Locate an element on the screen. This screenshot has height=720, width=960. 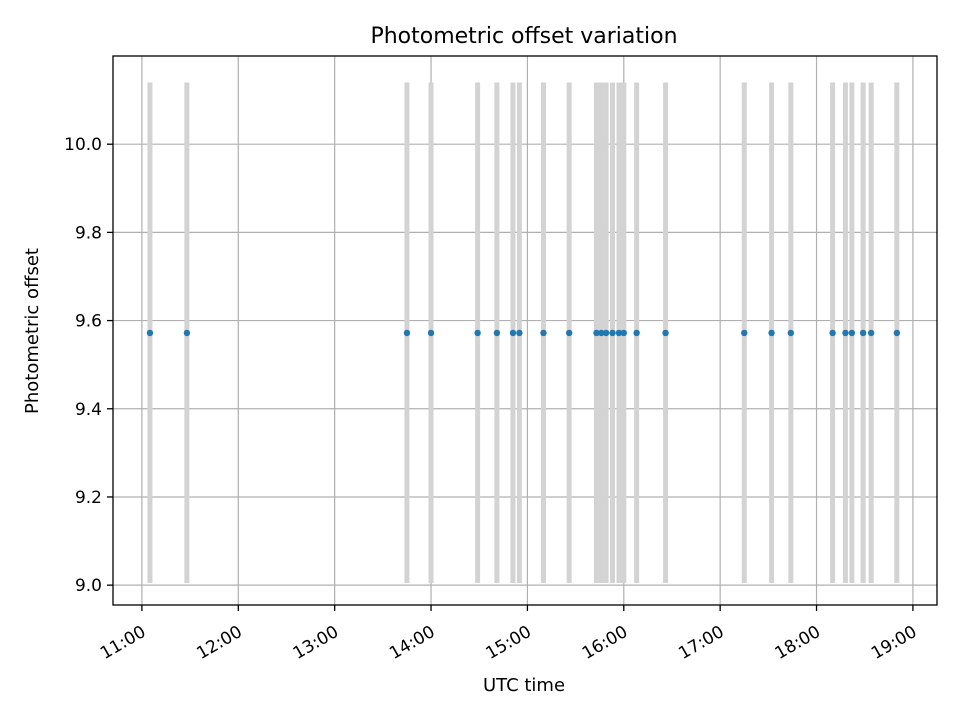
y-axis-label: Photometric offset is located at coordinates (32, 331).